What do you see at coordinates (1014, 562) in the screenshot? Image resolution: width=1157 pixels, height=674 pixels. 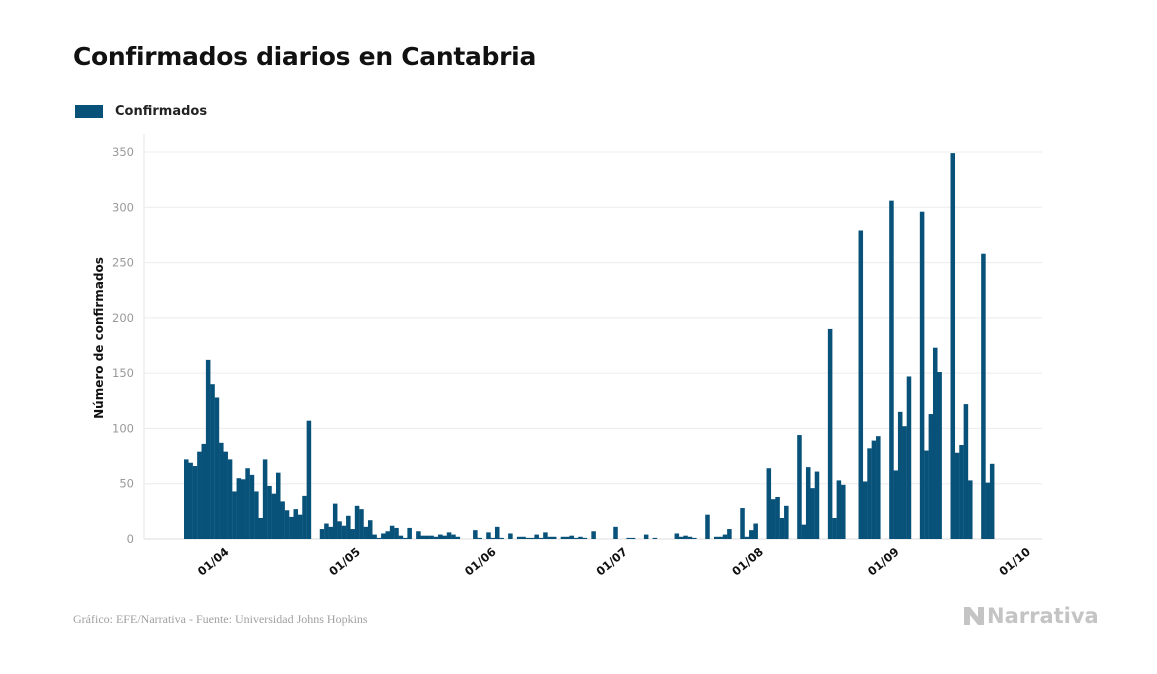 I see `x-tick-label: 01/10` at bounding box center [1014, 562].